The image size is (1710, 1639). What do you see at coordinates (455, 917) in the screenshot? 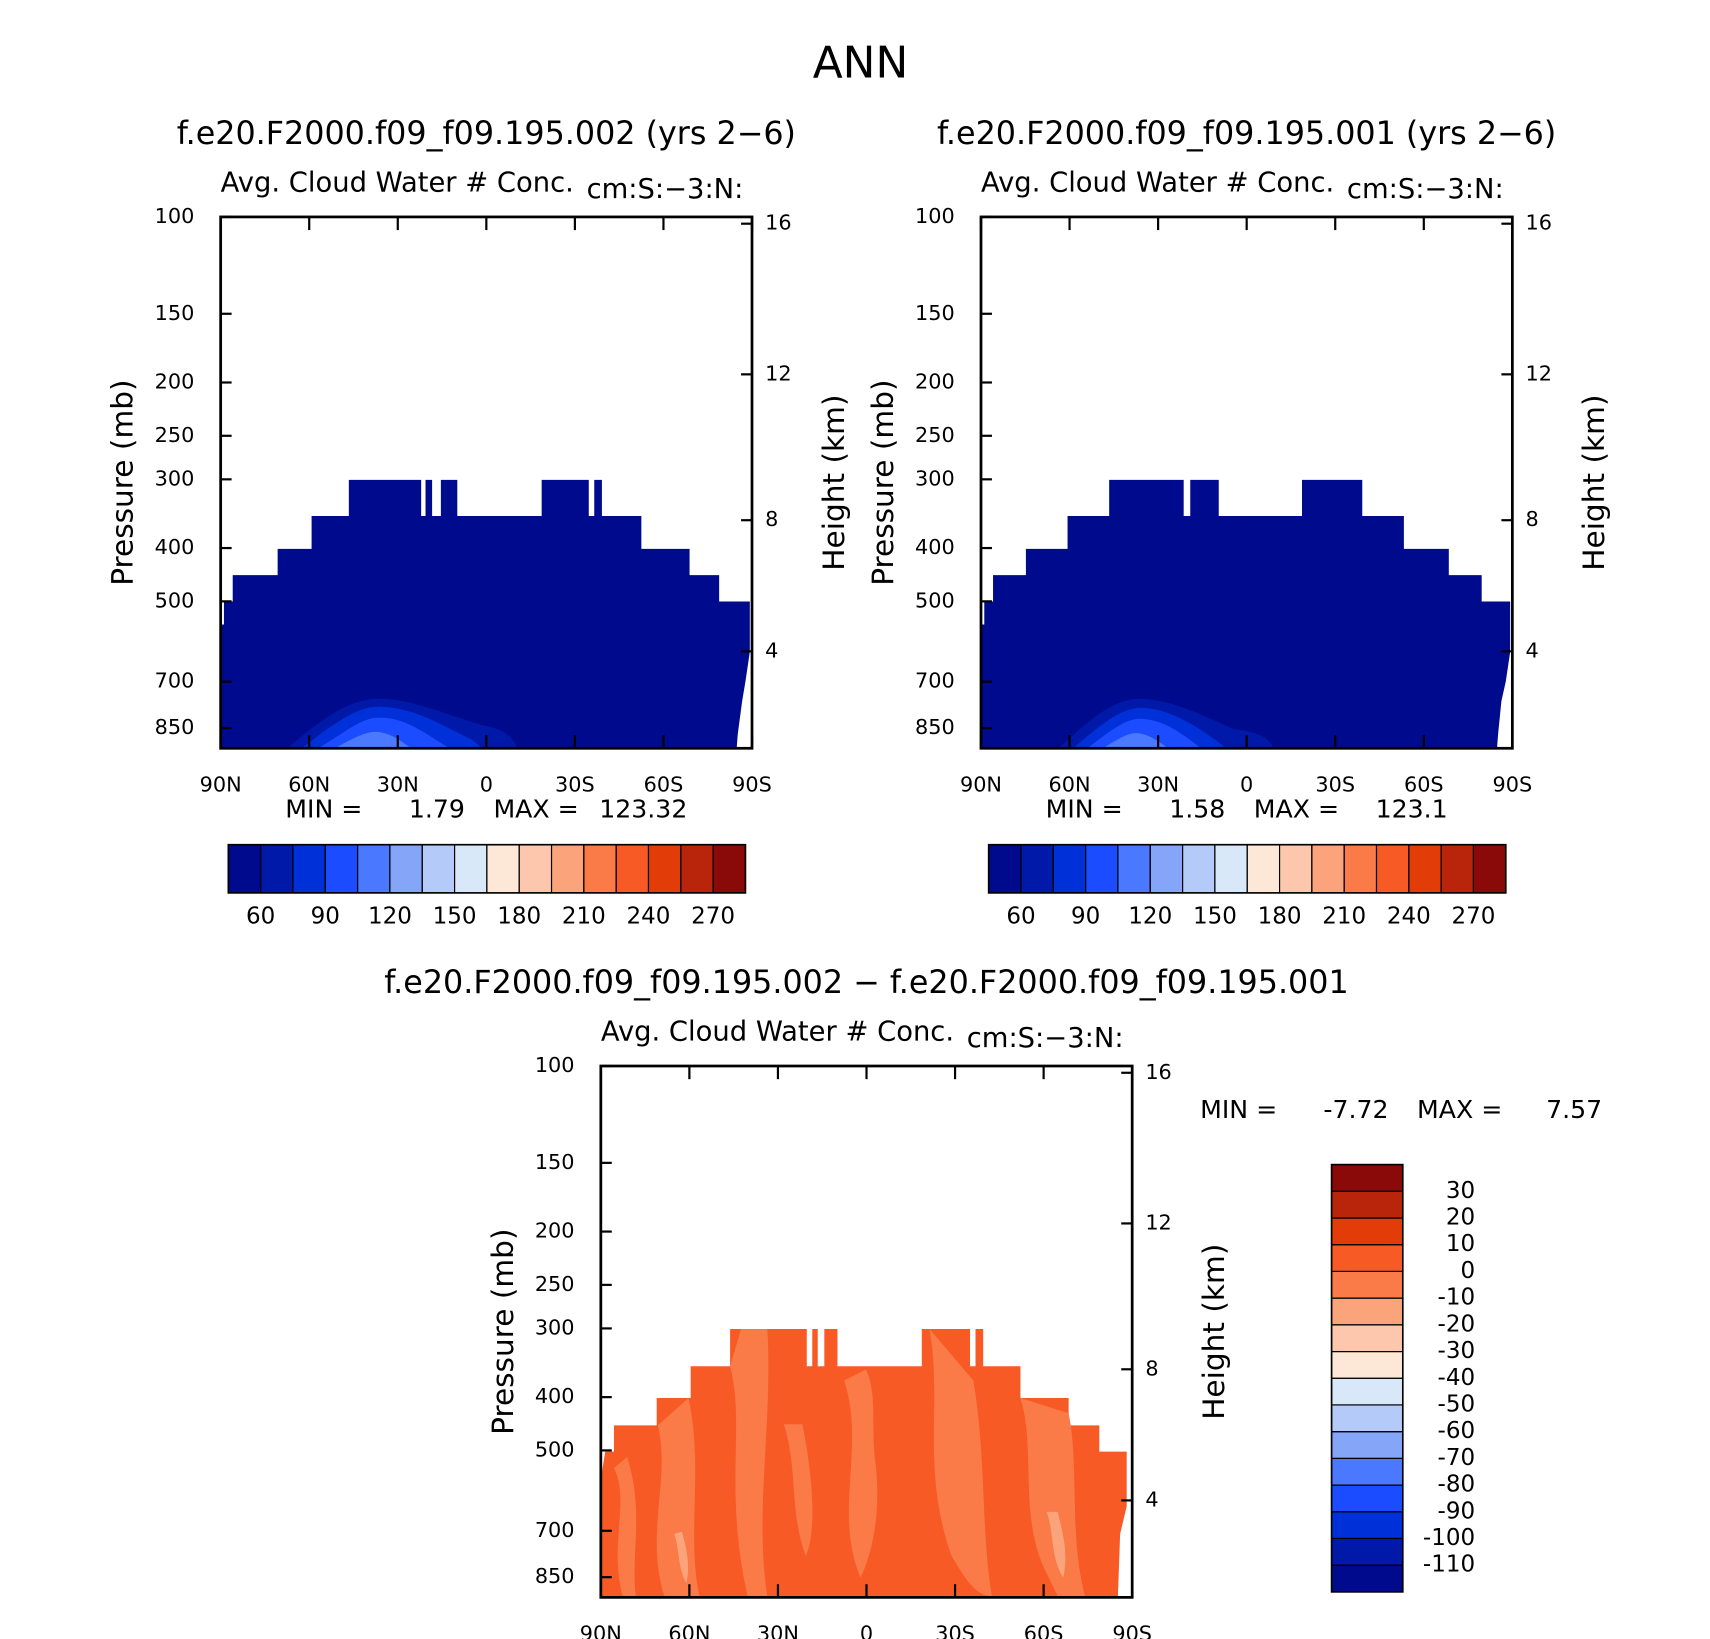
I see `colorbar-label: 150` at bounding box center [455, 917].